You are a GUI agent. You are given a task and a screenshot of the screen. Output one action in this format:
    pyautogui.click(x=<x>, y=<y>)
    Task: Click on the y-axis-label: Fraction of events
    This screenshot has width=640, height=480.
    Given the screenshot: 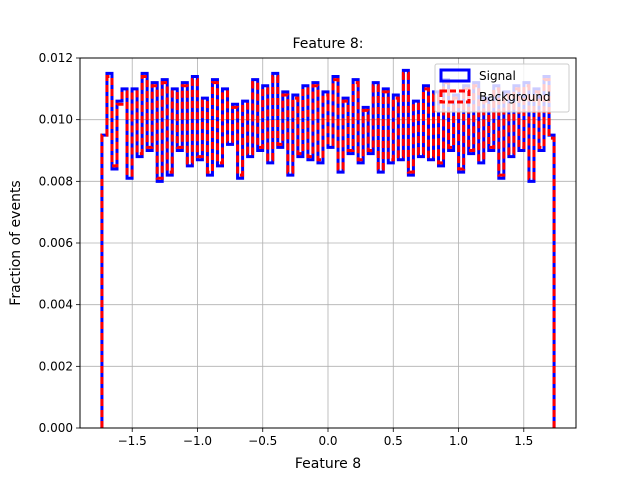 What is the action you would take?
    pyautogui.click(x=16, y=242)
    